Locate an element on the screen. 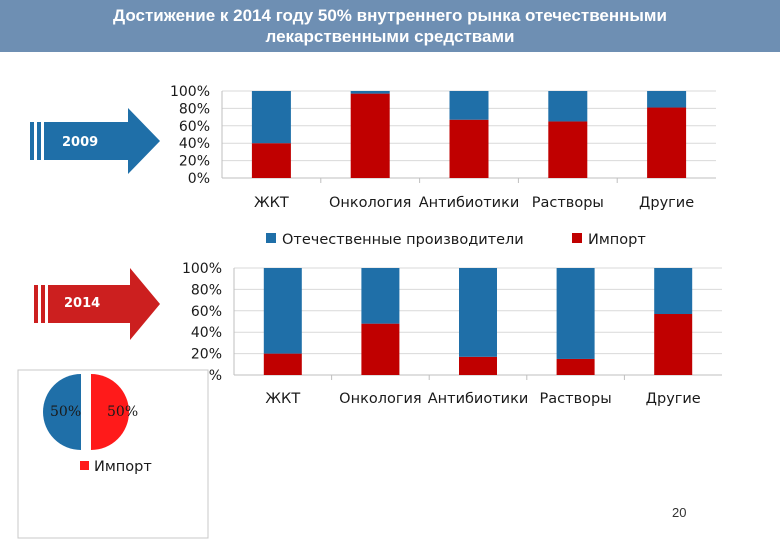 The height and width of the screenshot is (540, 780). pie-slice-import is located at coordinates (110, 412).